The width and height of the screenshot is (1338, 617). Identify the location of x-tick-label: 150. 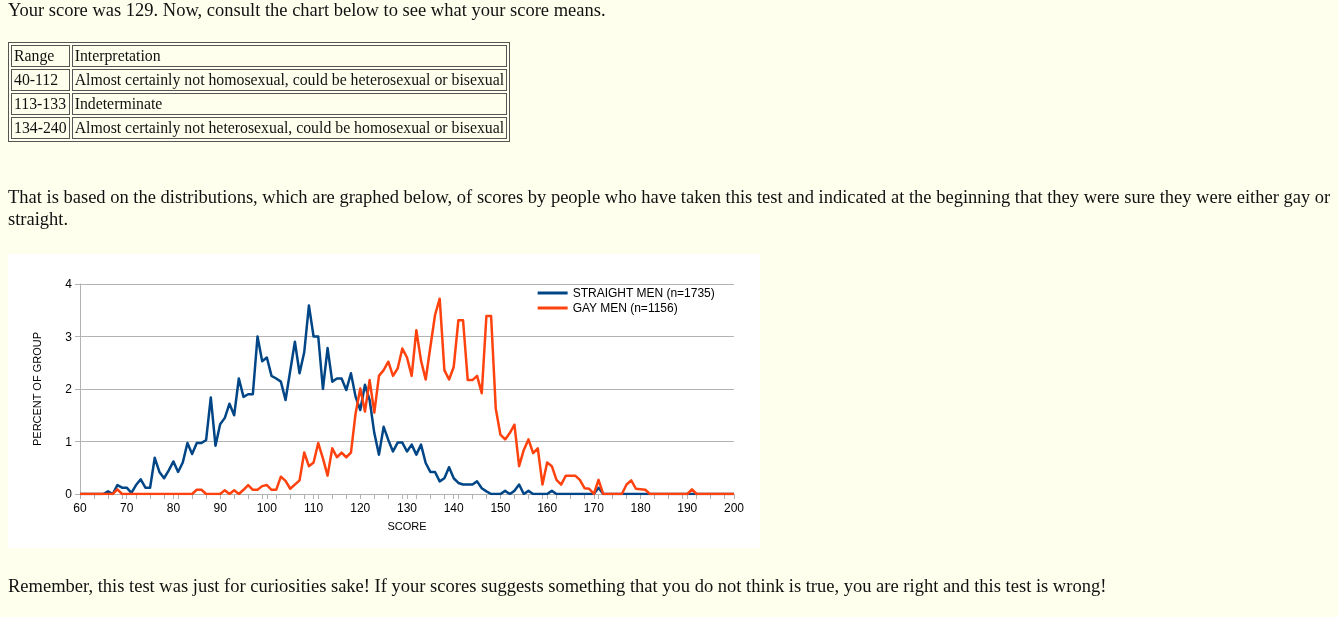
(500, 508).